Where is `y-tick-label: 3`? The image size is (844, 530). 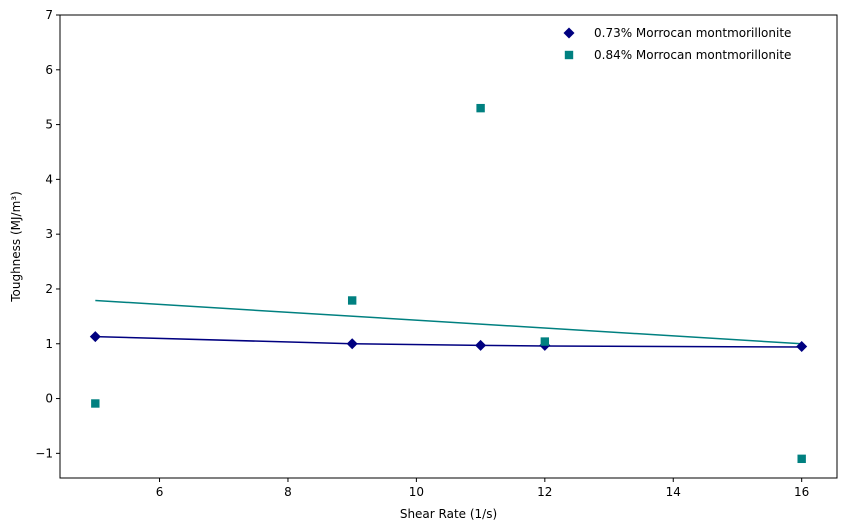
y-tick-label: 3 is located at coordinates (49, 234).